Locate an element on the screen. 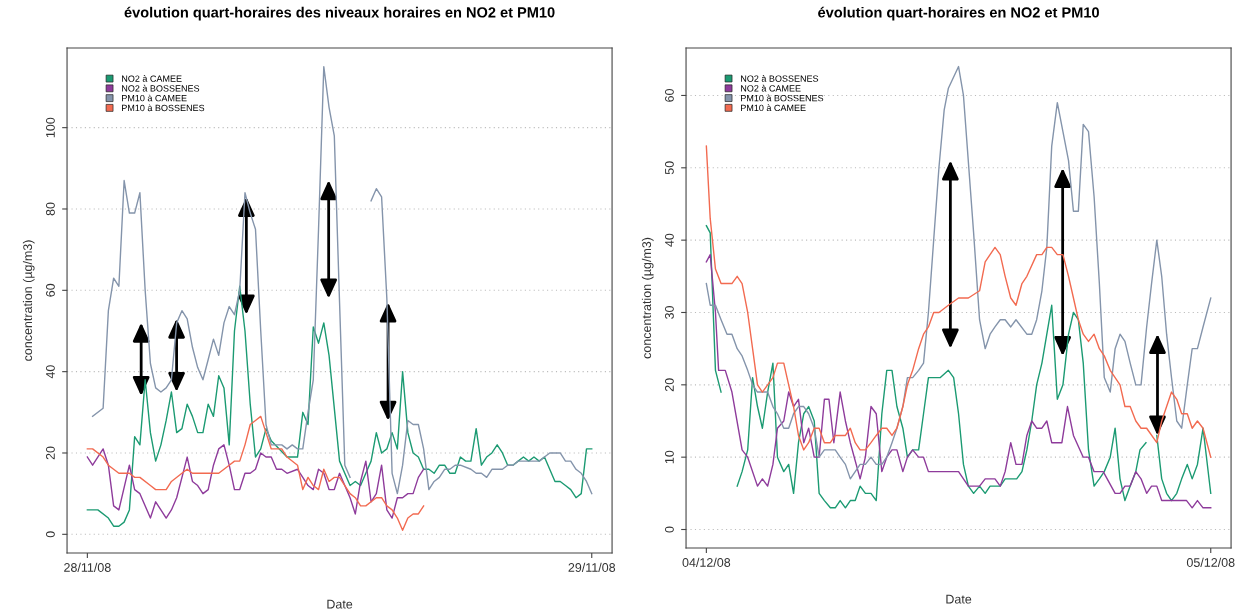  x-tick-label: 05/12/08 is located at coordinates (1210, 562).